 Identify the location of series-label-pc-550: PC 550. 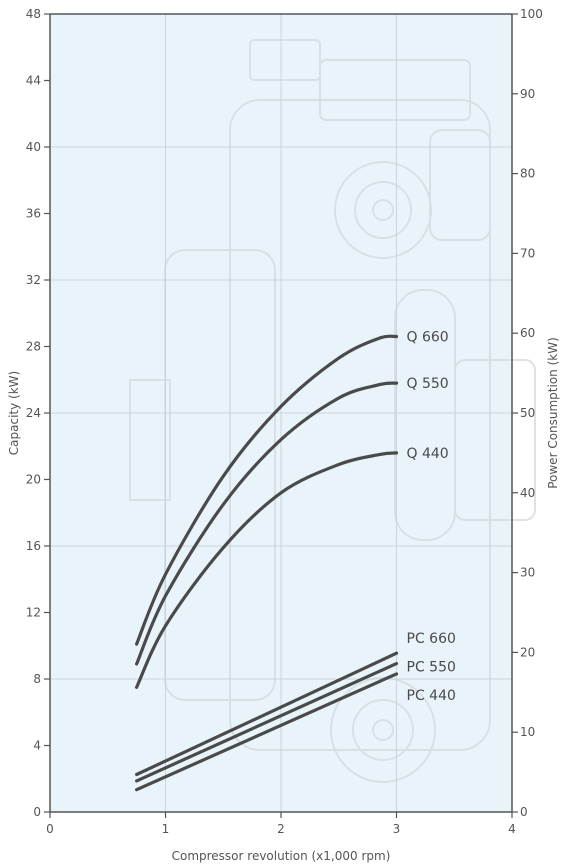
(431, 668).